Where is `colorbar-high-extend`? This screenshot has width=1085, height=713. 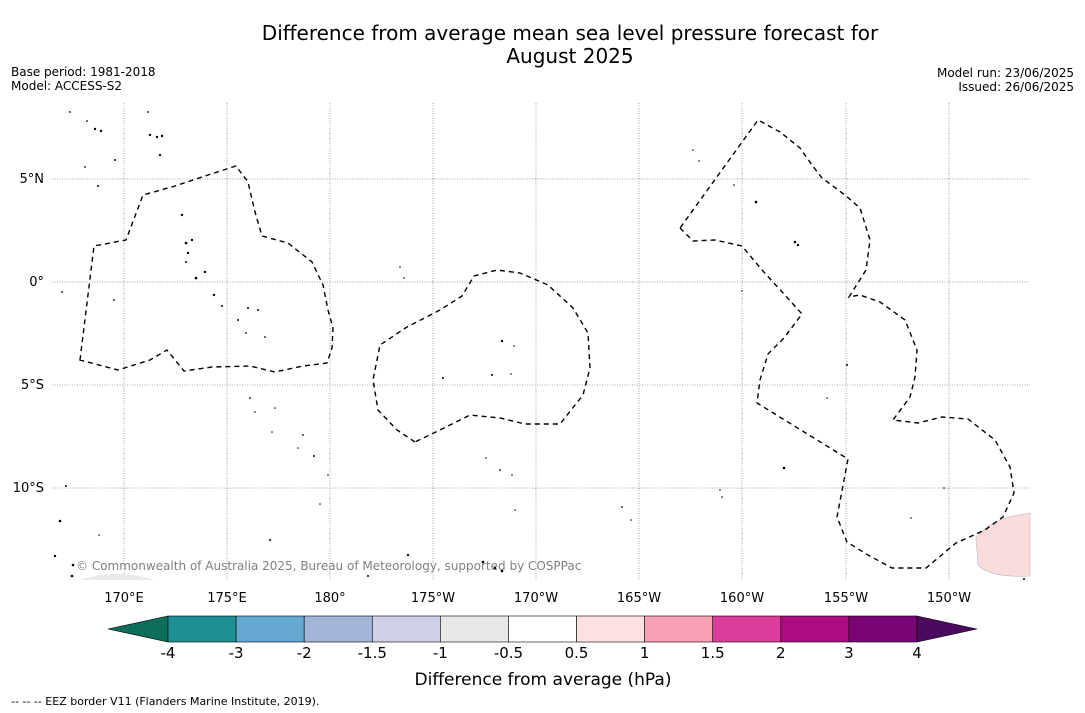 colorbar-high-extend is located at coordinates (947, 629).